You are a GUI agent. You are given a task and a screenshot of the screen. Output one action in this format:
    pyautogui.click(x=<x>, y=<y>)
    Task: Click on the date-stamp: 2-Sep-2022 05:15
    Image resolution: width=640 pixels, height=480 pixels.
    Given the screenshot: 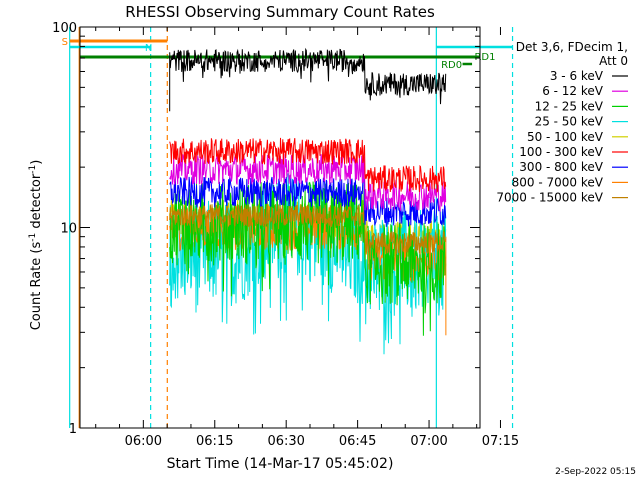 What is the action you would take?
    pyautogui.click(x=595, y=472)
    